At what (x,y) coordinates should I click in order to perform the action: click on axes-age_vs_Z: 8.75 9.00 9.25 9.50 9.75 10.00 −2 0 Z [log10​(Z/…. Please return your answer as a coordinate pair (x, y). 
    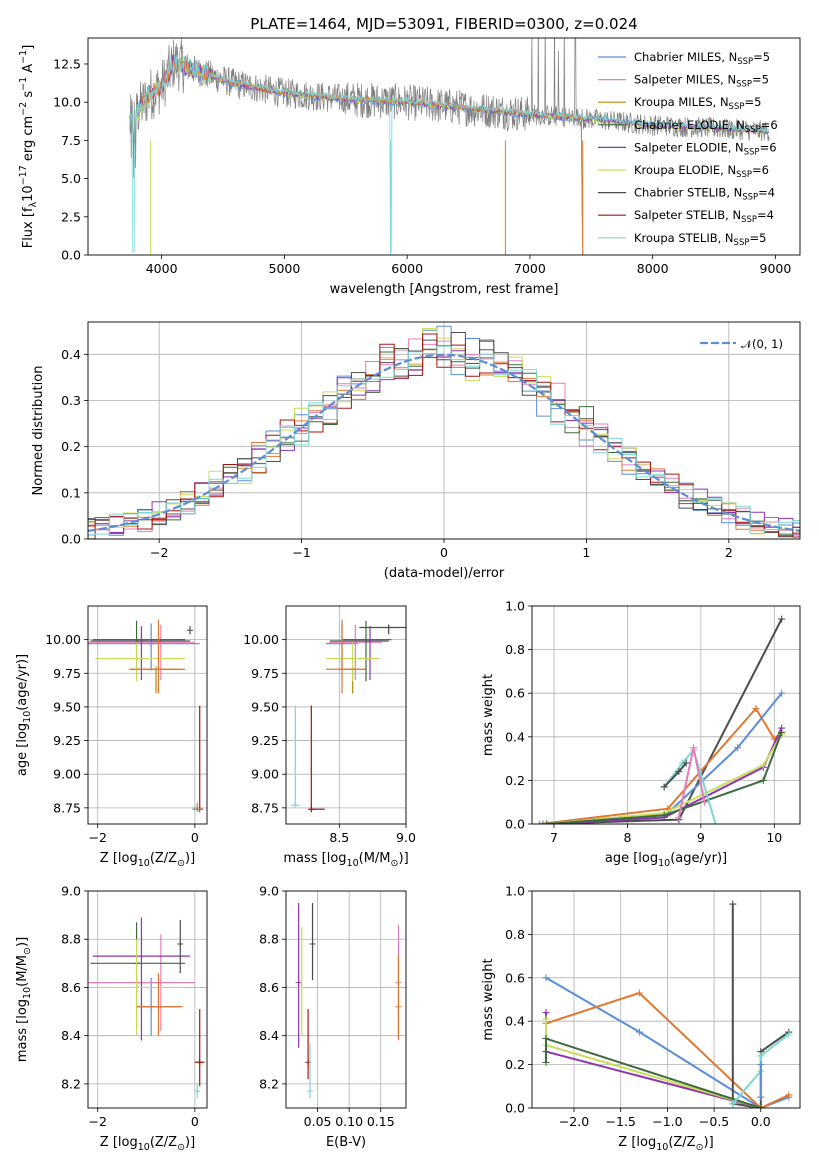
    Looking at the image, I should click on (111, 737).